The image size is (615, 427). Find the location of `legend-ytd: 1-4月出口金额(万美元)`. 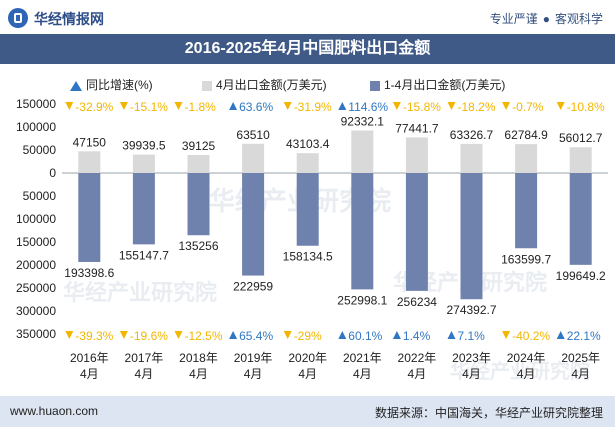

legend-ytd: 1-4月出口金额(万美元) is located at coordinates (437, 84).